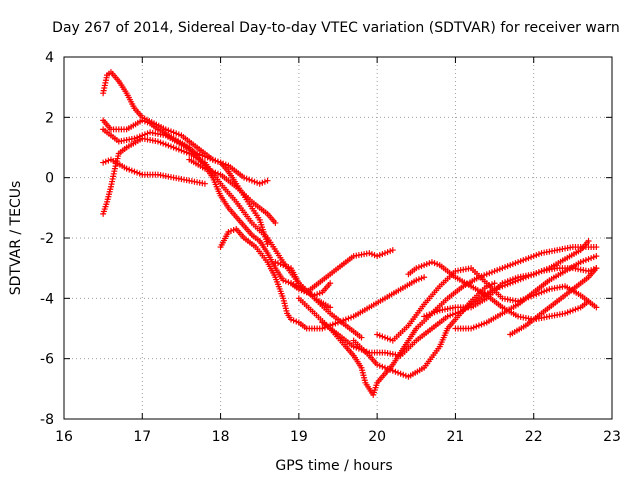 The height and width of the screenshot is (480, 640). Describe the element at coordinates (299, 437) in the screenshot. I see `x-tick-label: 19` at that location.